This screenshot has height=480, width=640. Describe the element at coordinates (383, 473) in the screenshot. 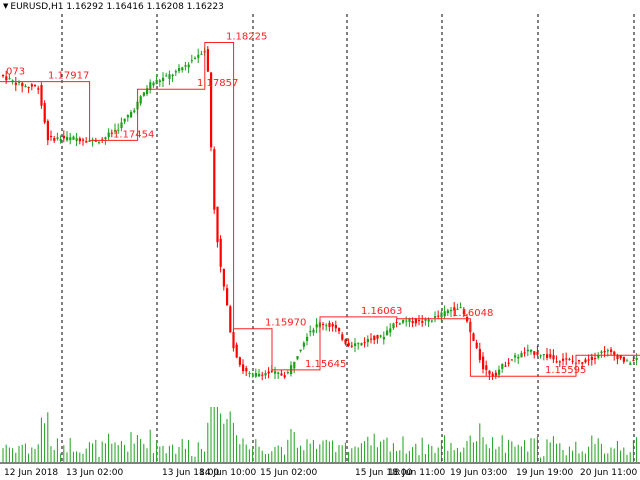

I see `time-tick-label: 15 Jun 18:00` at that location.